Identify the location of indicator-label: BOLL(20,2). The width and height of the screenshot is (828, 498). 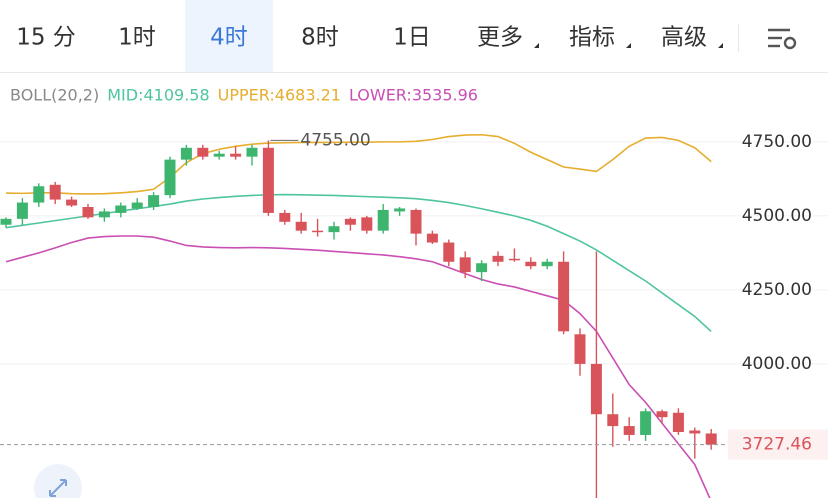
(54, 95).